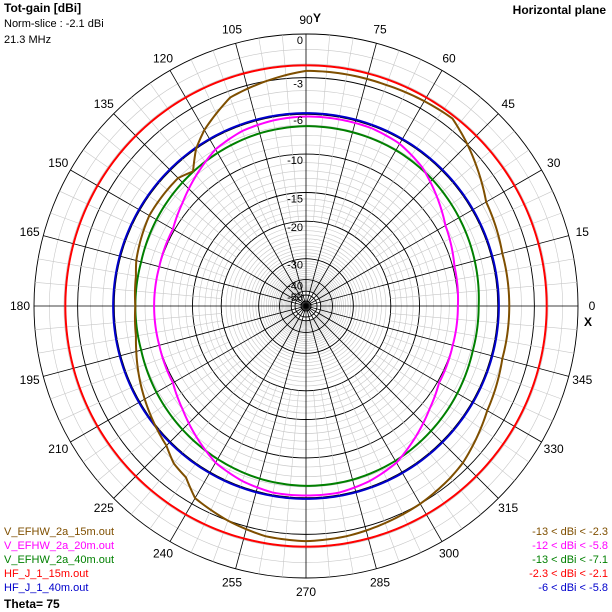 This screenshot has width=612, height=612. What do you see at coordinates (560, 10) in the screenshot?
I see `plane-label: Horizontal plane` at bounding box center [560, 10].